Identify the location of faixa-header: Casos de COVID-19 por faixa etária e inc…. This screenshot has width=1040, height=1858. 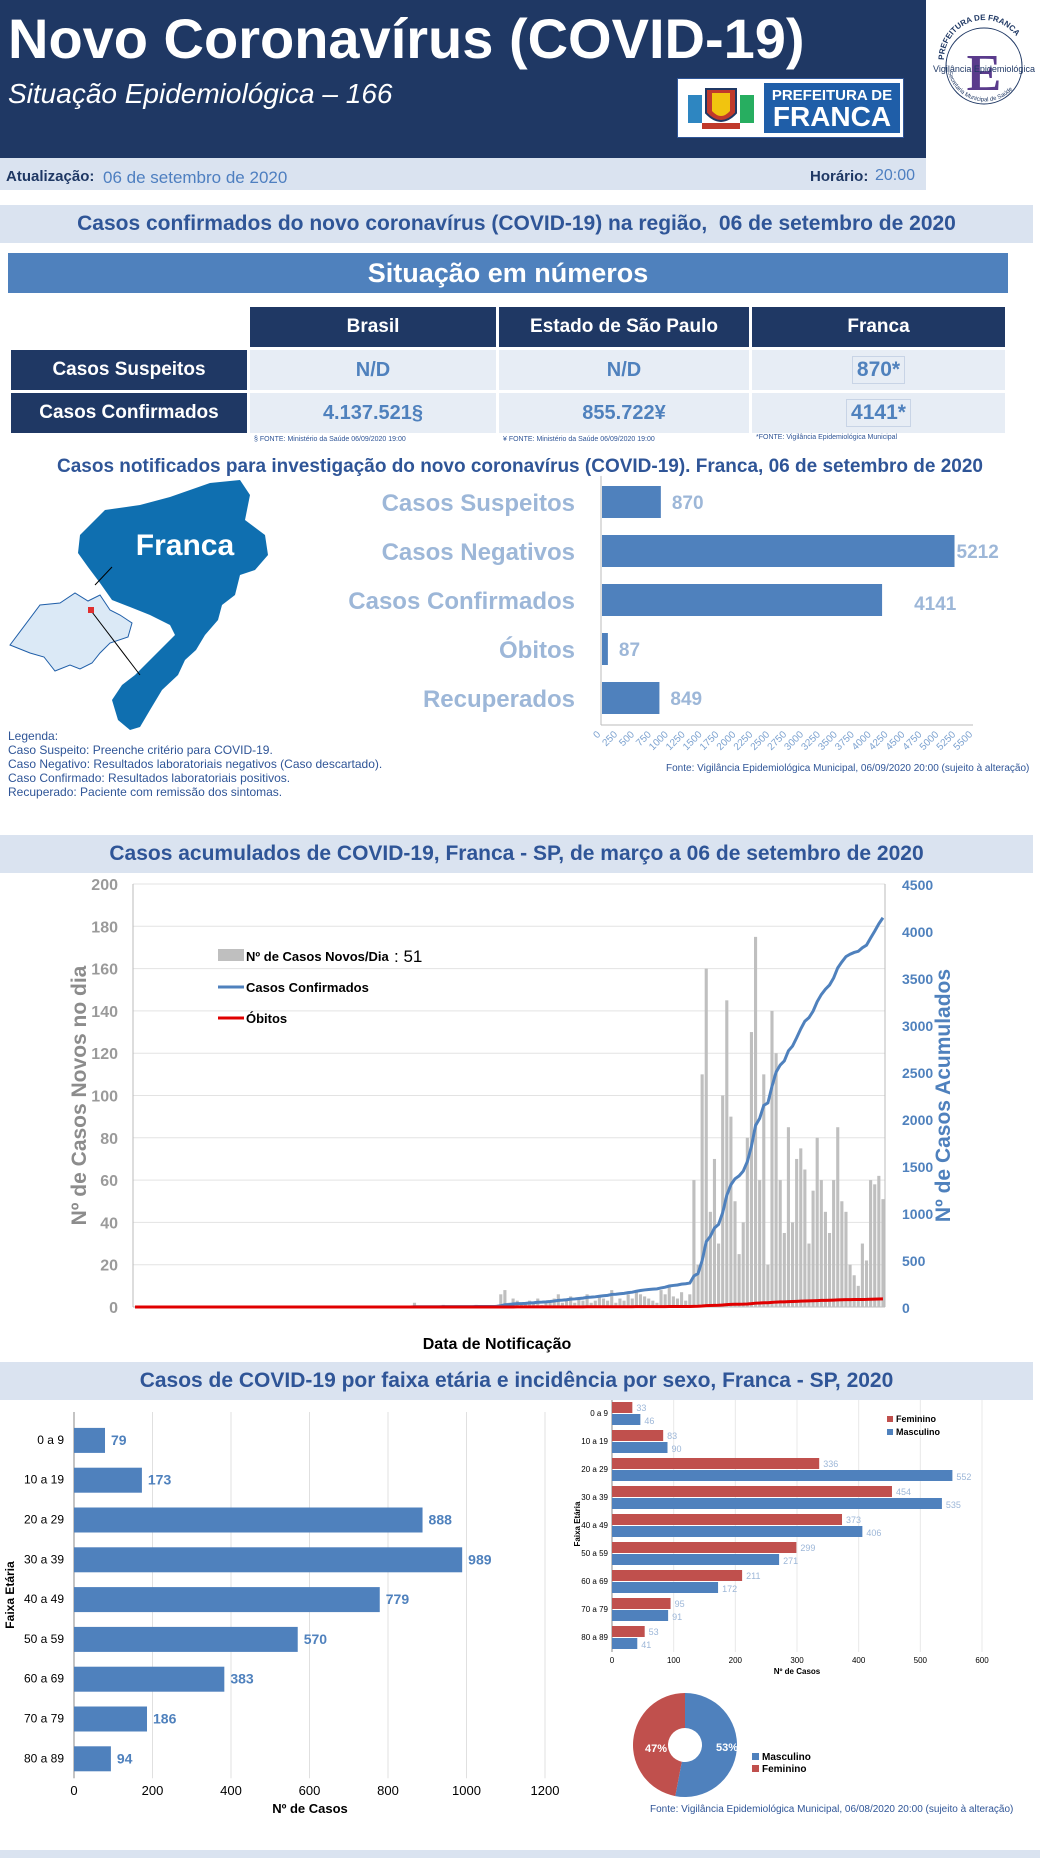
(516, 1381).